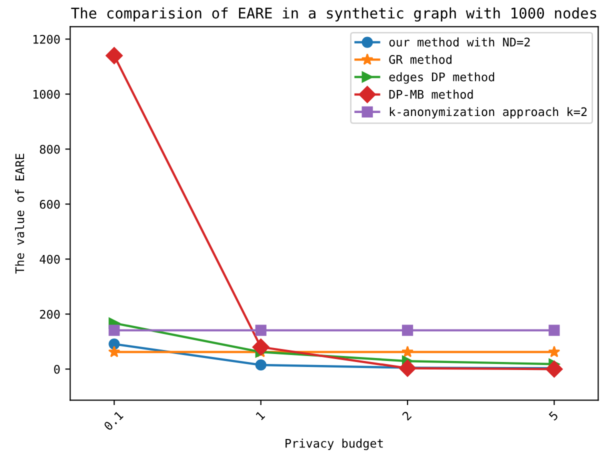 The image size is (600, 461). Describe the element at coordinates (261, 415) in the screenshot. I see `x-tick-label: 1` at that location.